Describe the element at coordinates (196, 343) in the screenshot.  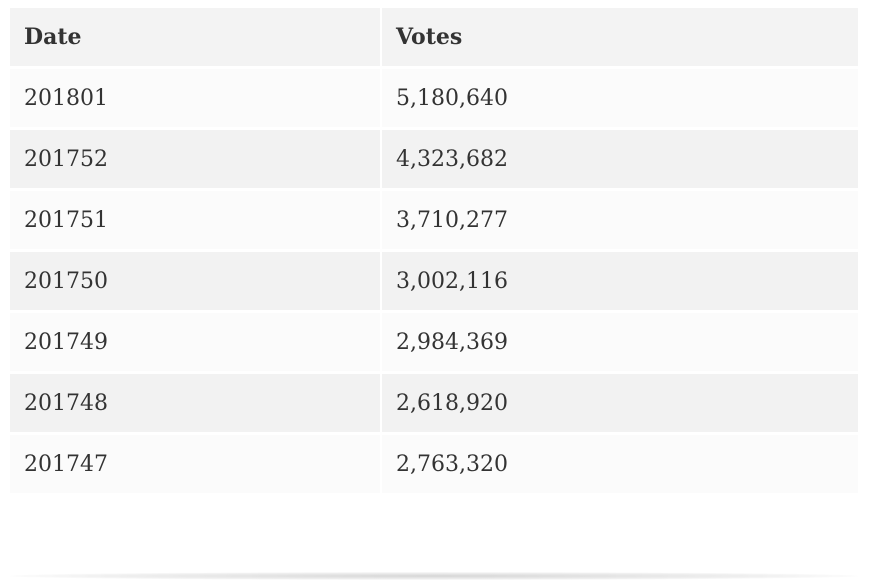
I see `date-cell: 201749` at that location.